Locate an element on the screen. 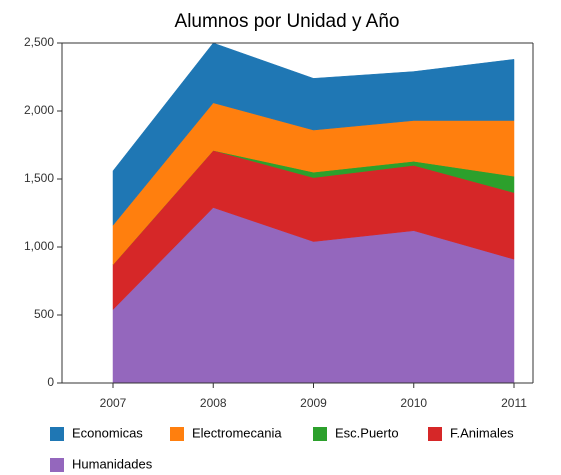 The height and width of the screenshot is (475, 561). legend-label: F.Animales is located at coordinates (482, 432).